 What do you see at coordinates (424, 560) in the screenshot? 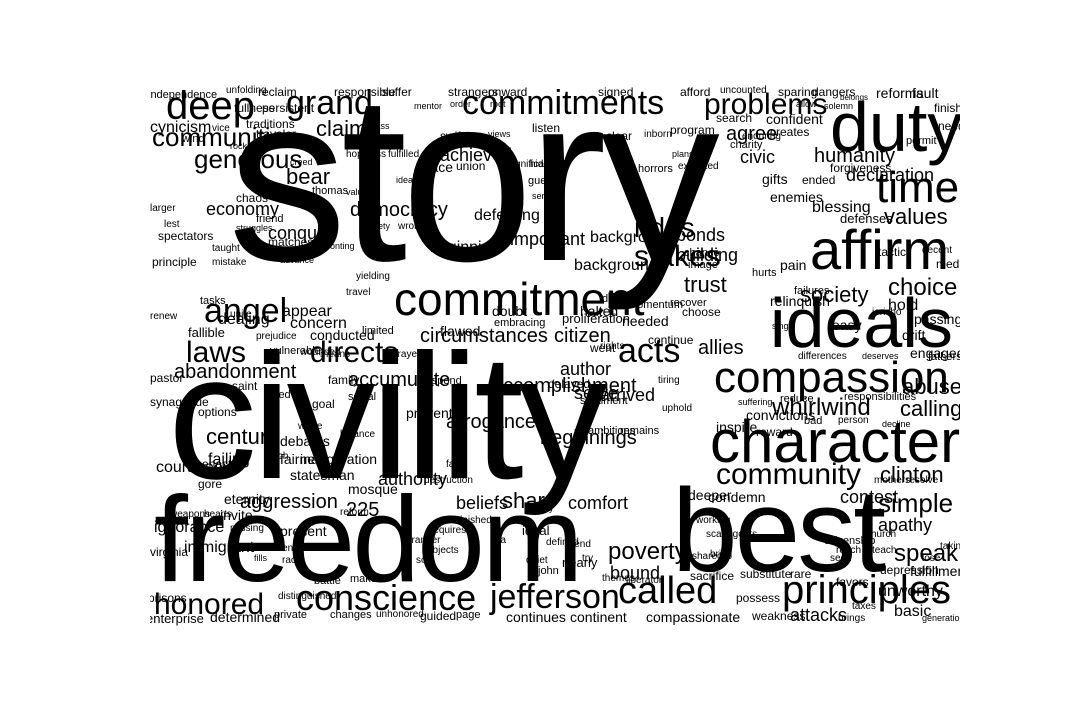
I see `cloud-word: soil` at bounding box center [424, 560].